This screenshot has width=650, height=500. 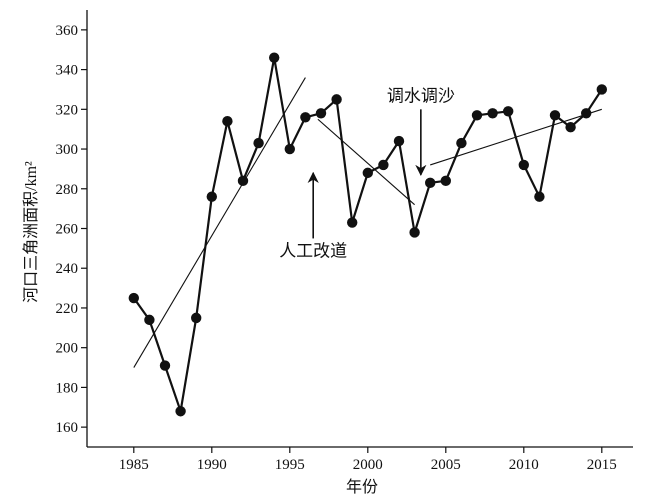 I want to click on y-axis-label: 河口三角洲面积/km², so click(x=31, y=232).